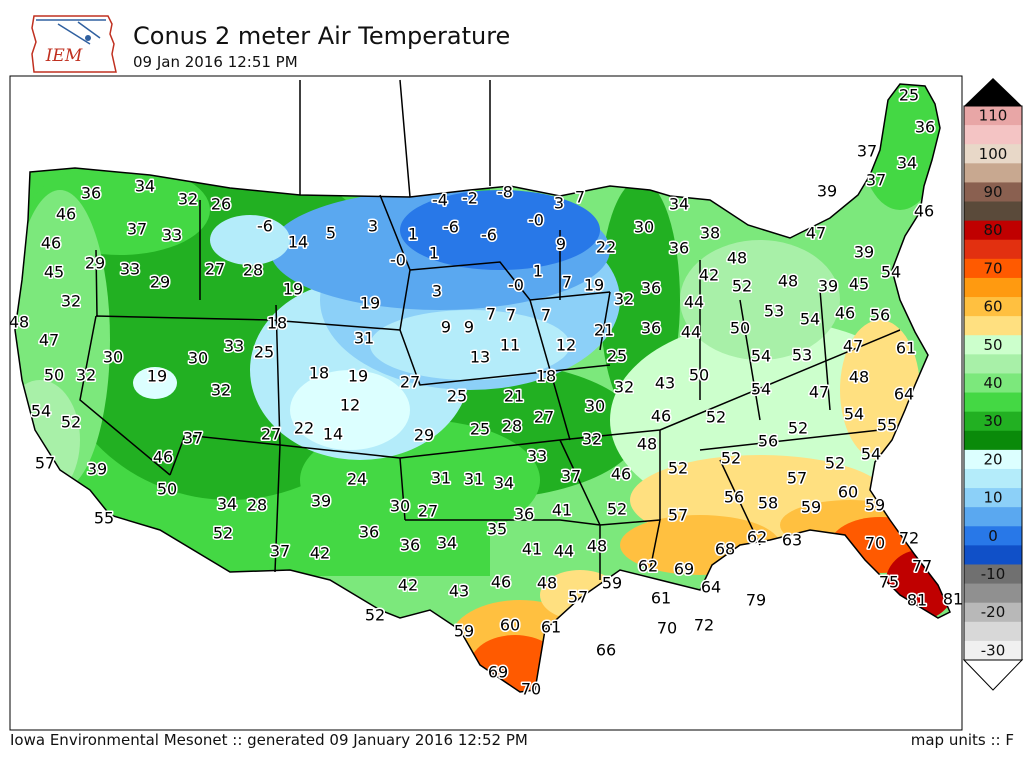 This screenshot has width=1024, height=768. I want to click on station-value: -4, so click(440, 200).